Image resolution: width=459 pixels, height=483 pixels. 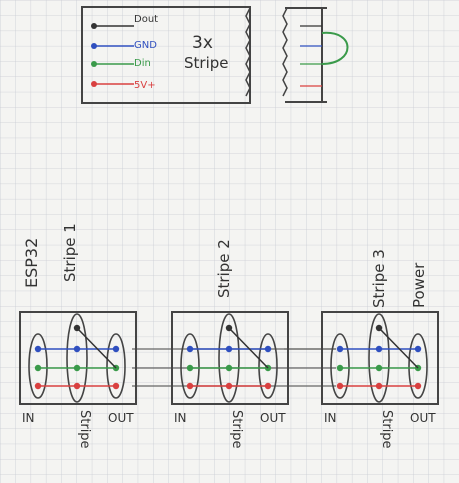 What do you see at coordinates (124, 21) in the screenshot?
I see `legend-pin-dout: Dout` at bounding box center [124, 21].